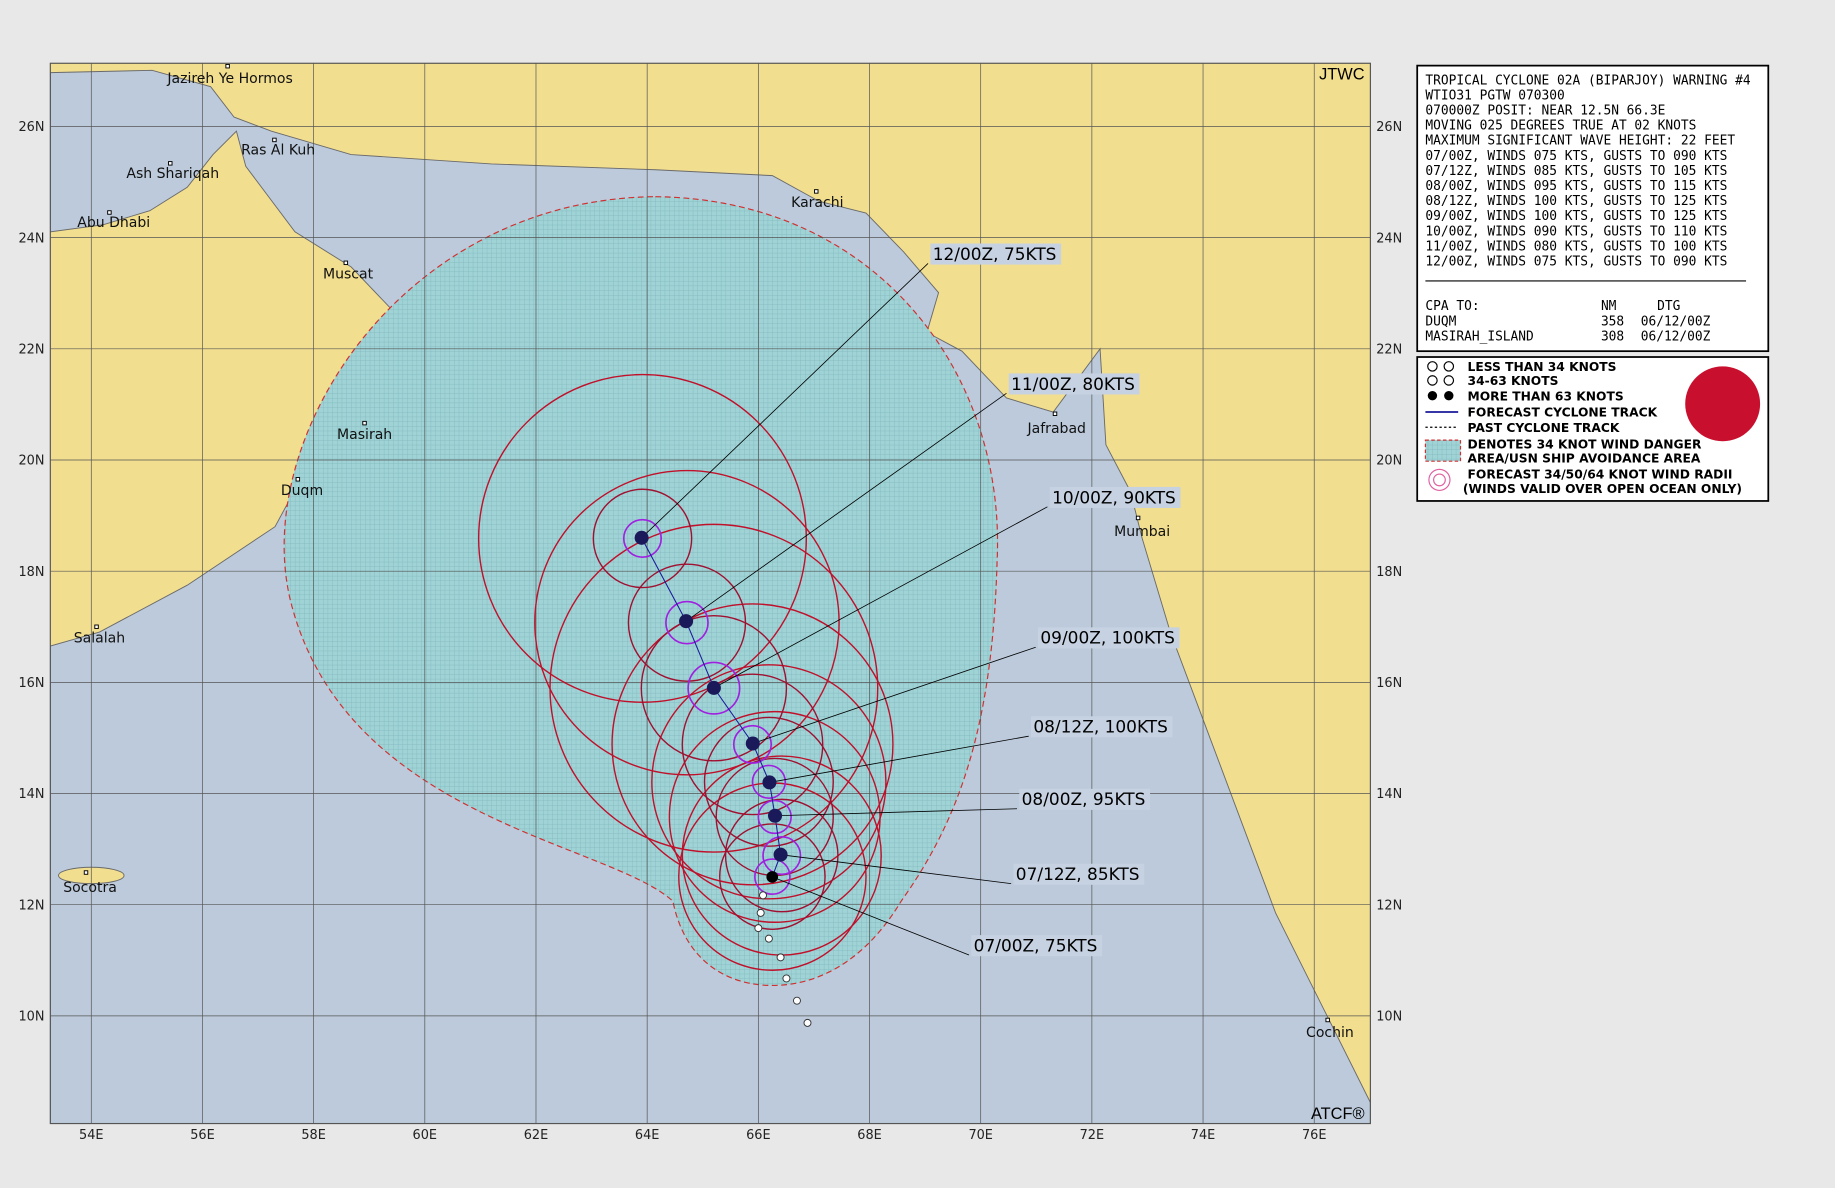 The image size is (1835, 1188). I want to click on past-track, so click(783, 959).